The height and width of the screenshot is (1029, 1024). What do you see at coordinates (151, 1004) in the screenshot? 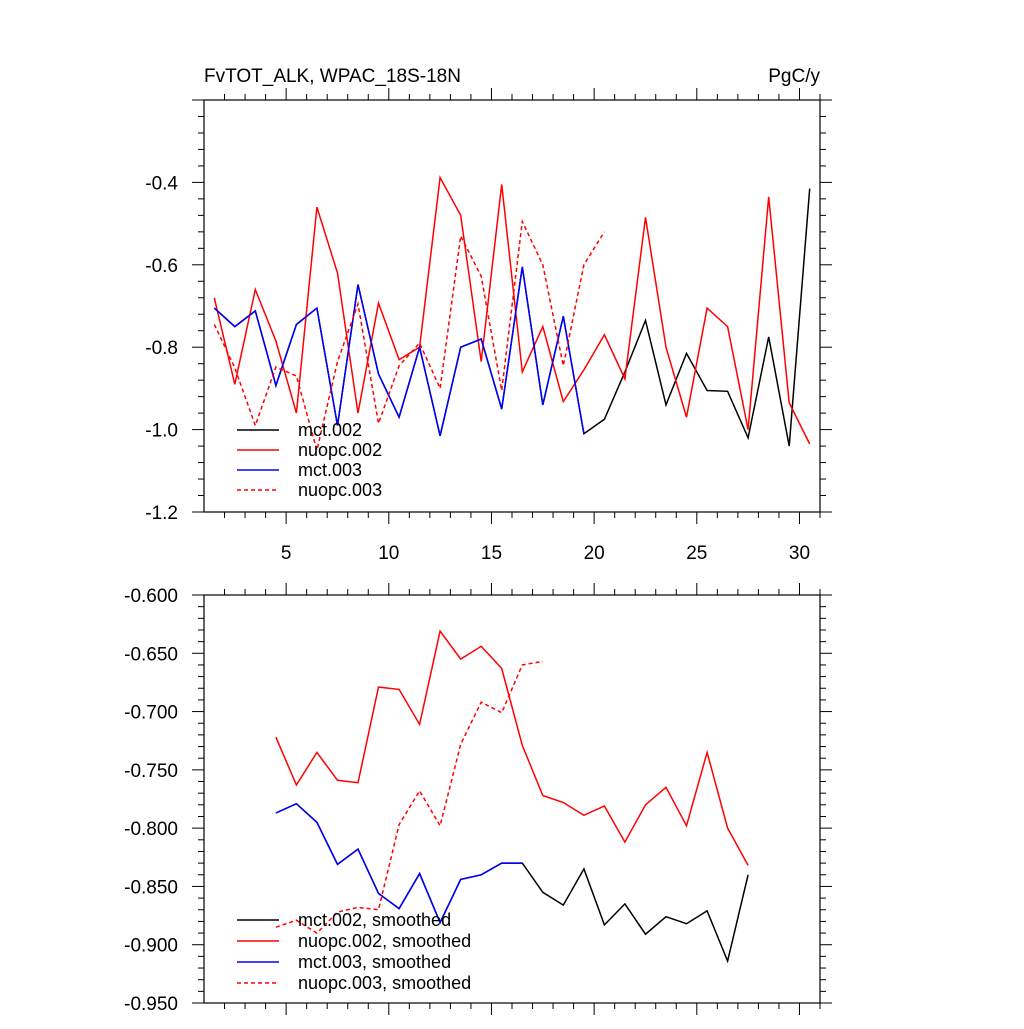
I see `y-tick-label: -0.950` at bounding box center [151, 1004].